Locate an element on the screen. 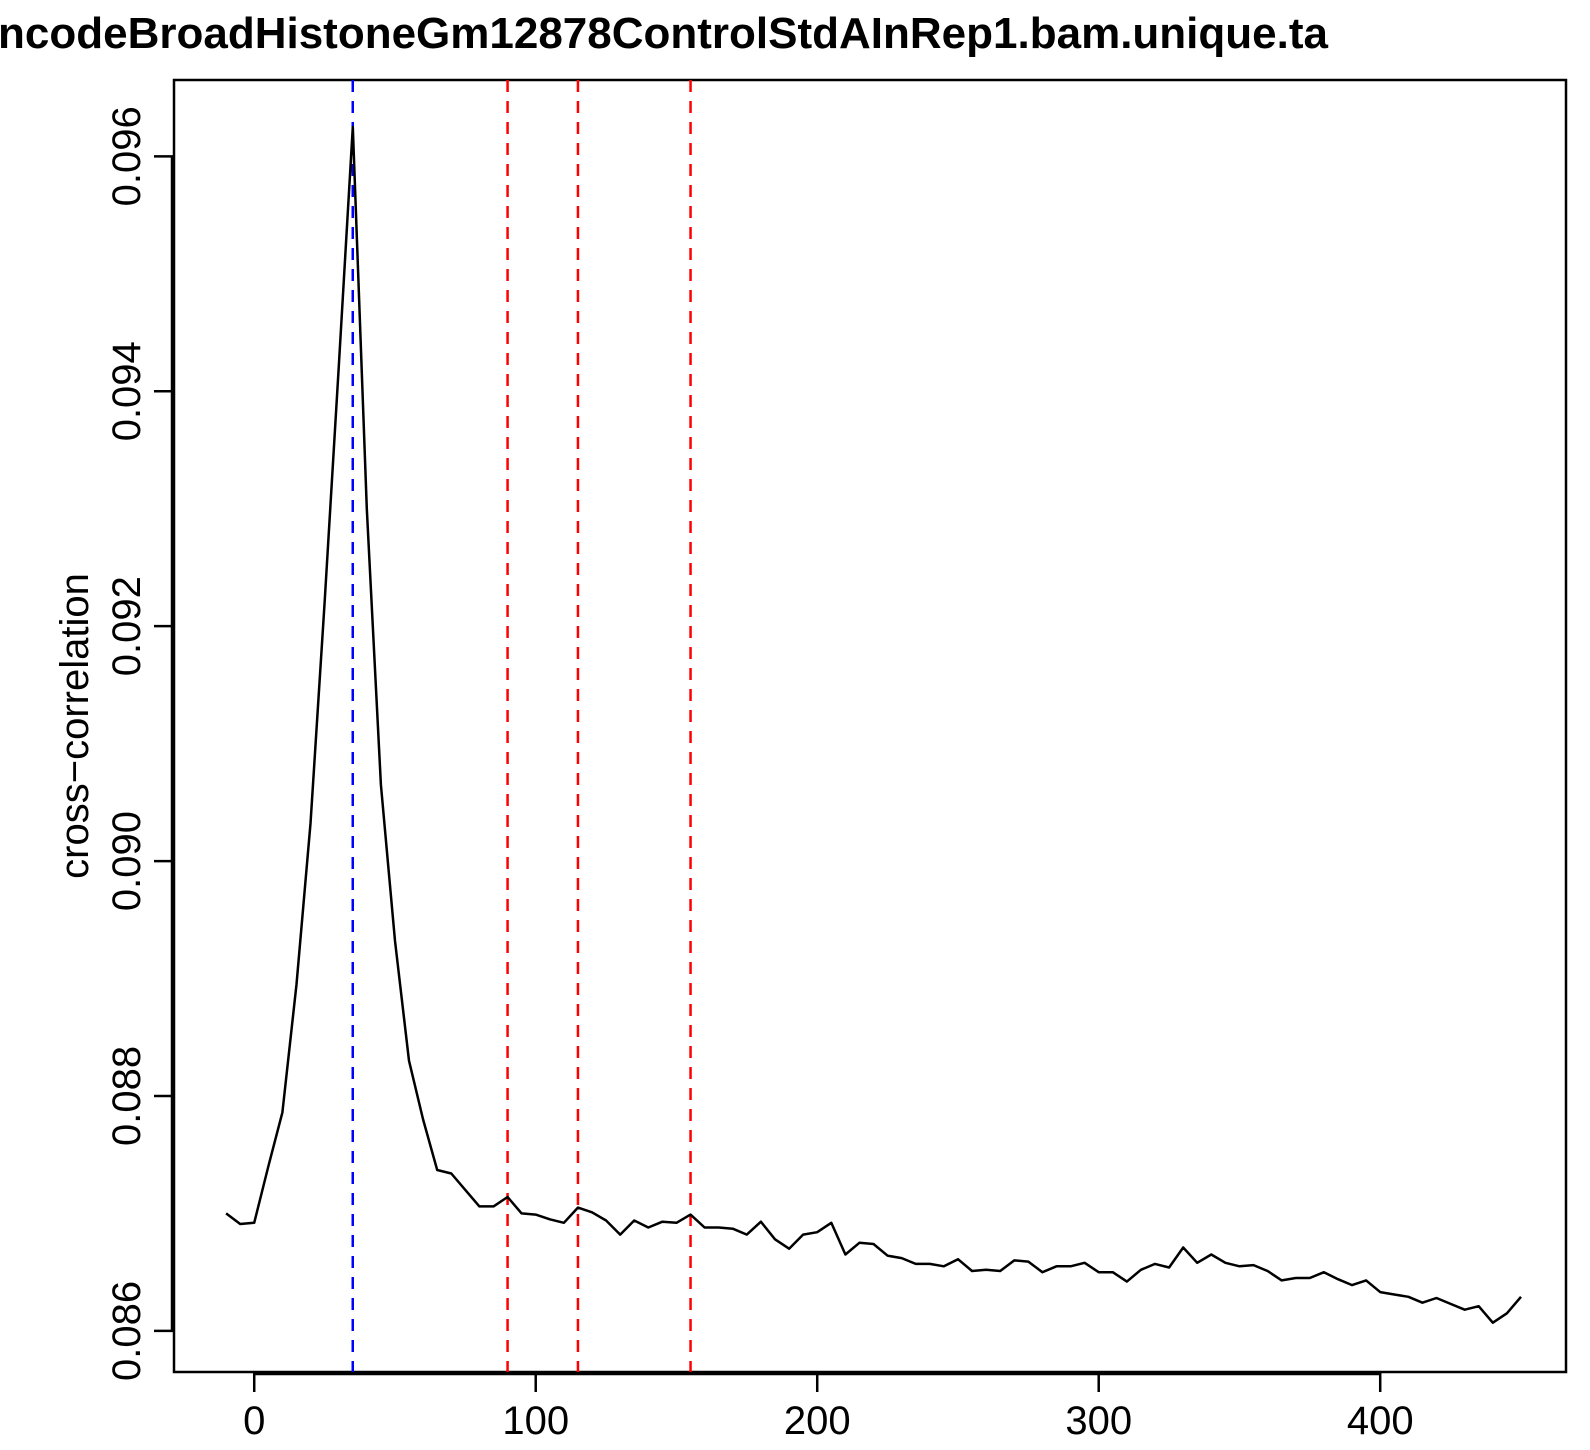 The width and height of the screenshot is (1590, 1450). x-axis: 0 100 200 300 400 is located at coordinates (828, 1407).